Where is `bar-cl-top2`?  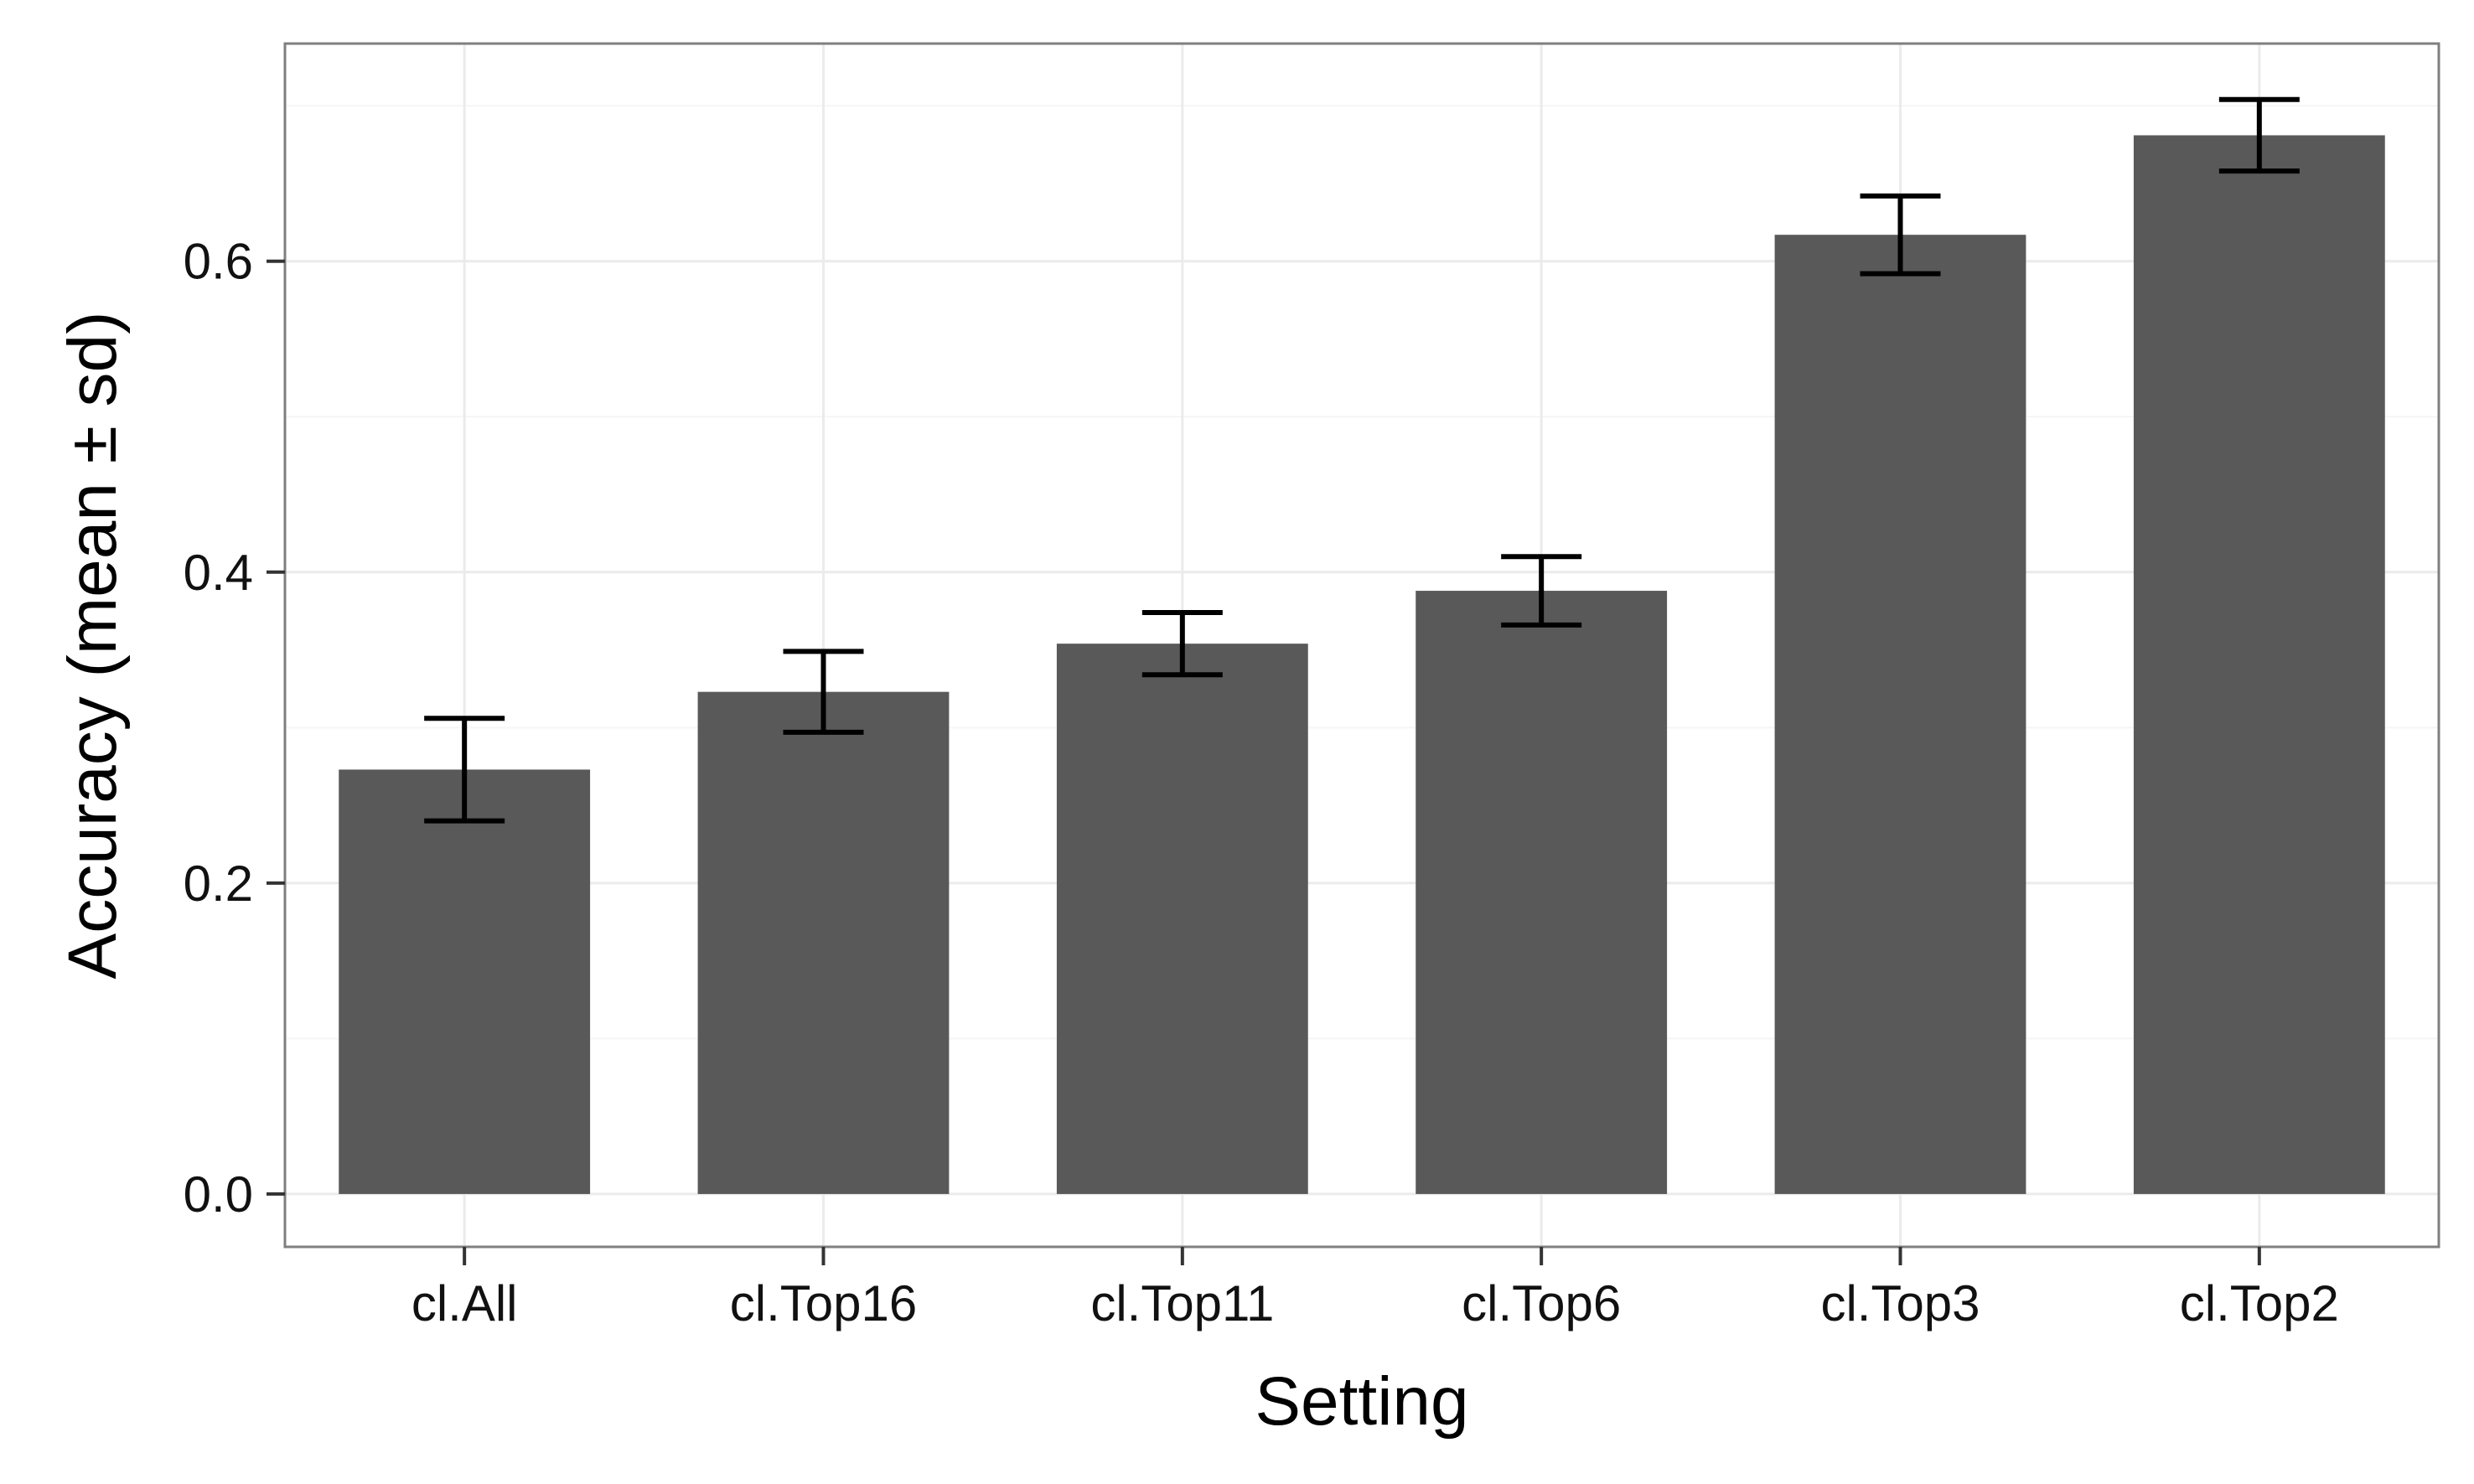 bar-cl-top2 is located at coordinates (2259, 664).